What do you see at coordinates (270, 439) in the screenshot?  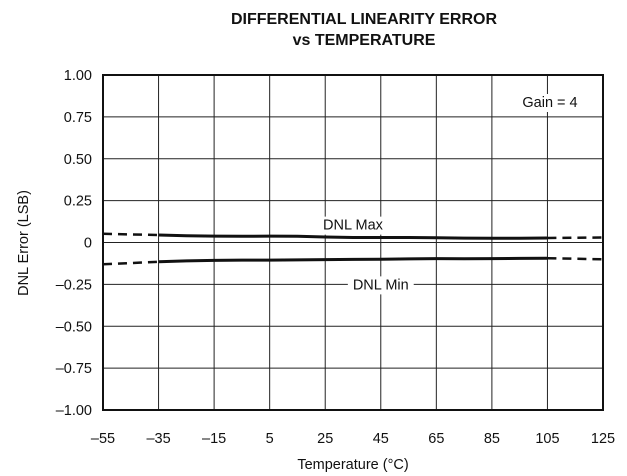 I see `x-tick-label: 5` at bounding box center [270, 439].